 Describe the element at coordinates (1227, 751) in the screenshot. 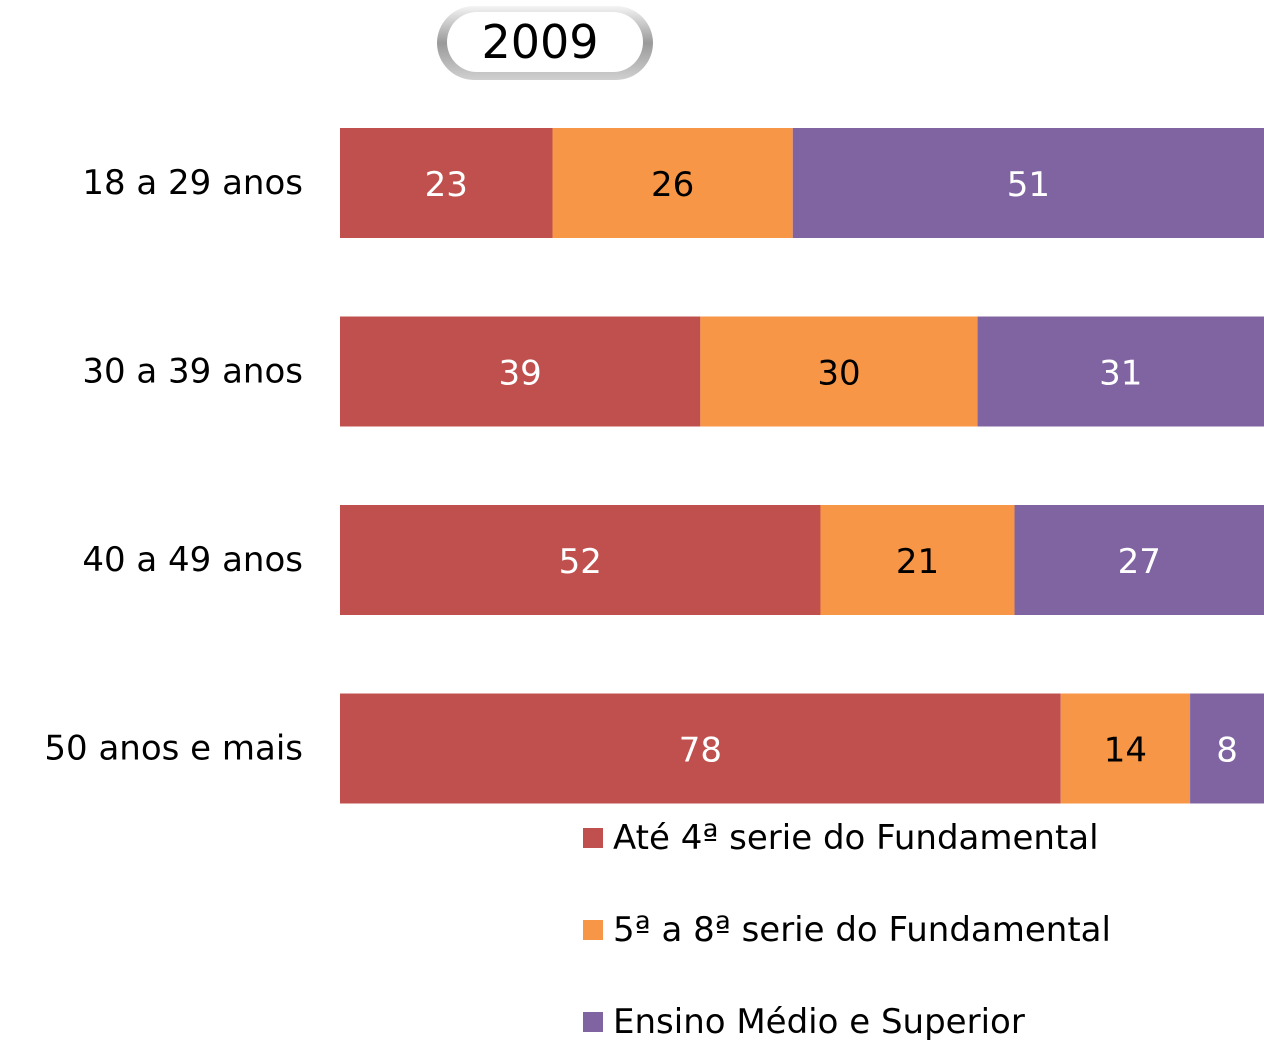

I see `data-label: 8` at that location.